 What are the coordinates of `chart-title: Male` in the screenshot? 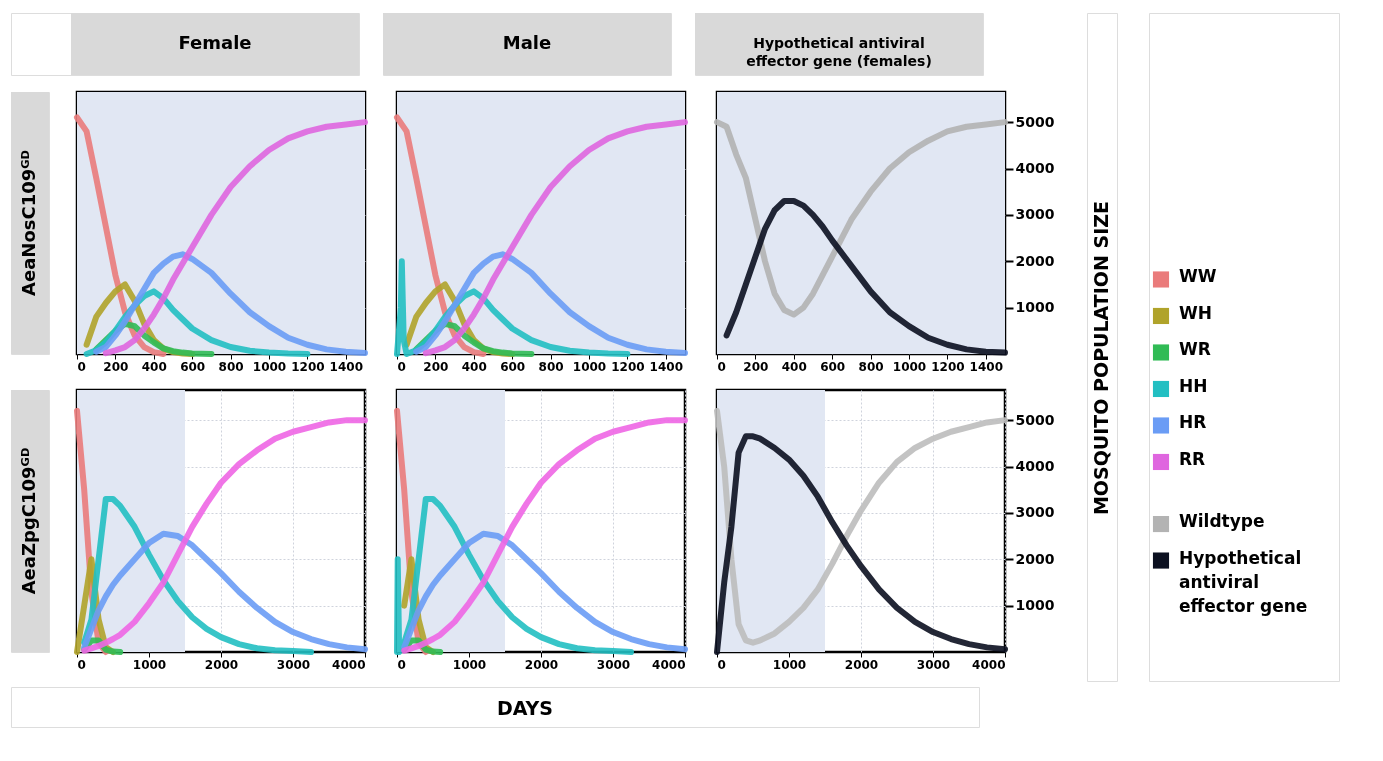 It's located at (527, 42).